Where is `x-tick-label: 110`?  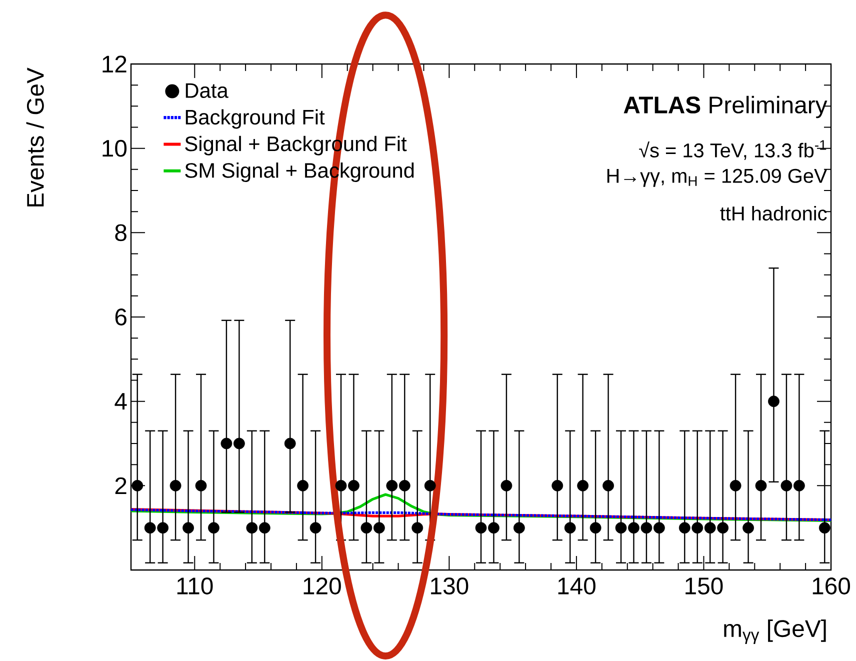
x-tick-label: 110 is located at coordinates (195, 586).